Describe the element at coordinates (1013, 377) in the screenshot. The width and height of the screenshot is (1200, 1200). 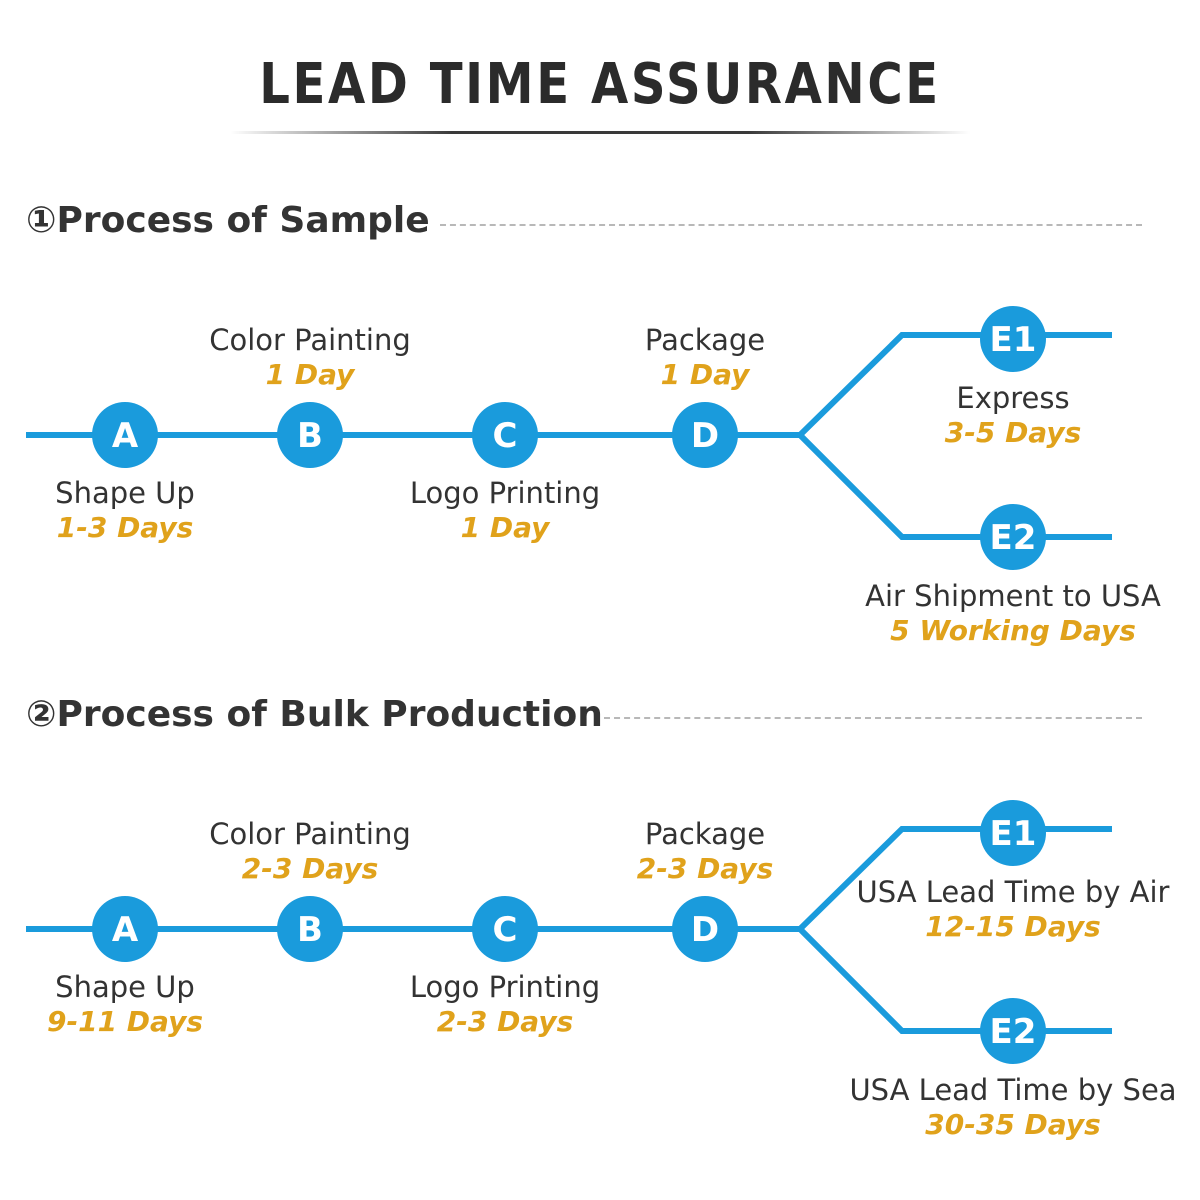
I see `sample-branch-e1: E1 Express 3-5 Days` at that location.